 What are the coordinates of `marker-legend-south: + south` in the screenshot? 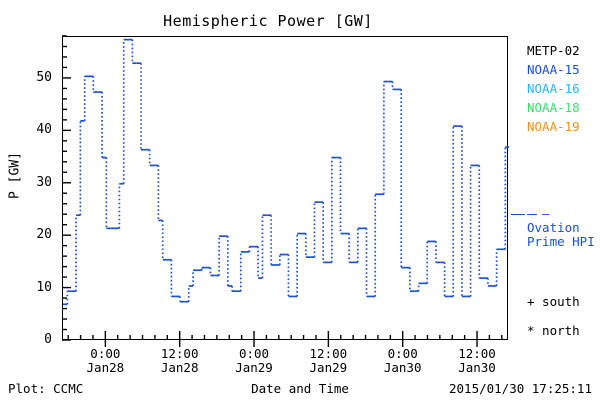 It's located at (553, 301).